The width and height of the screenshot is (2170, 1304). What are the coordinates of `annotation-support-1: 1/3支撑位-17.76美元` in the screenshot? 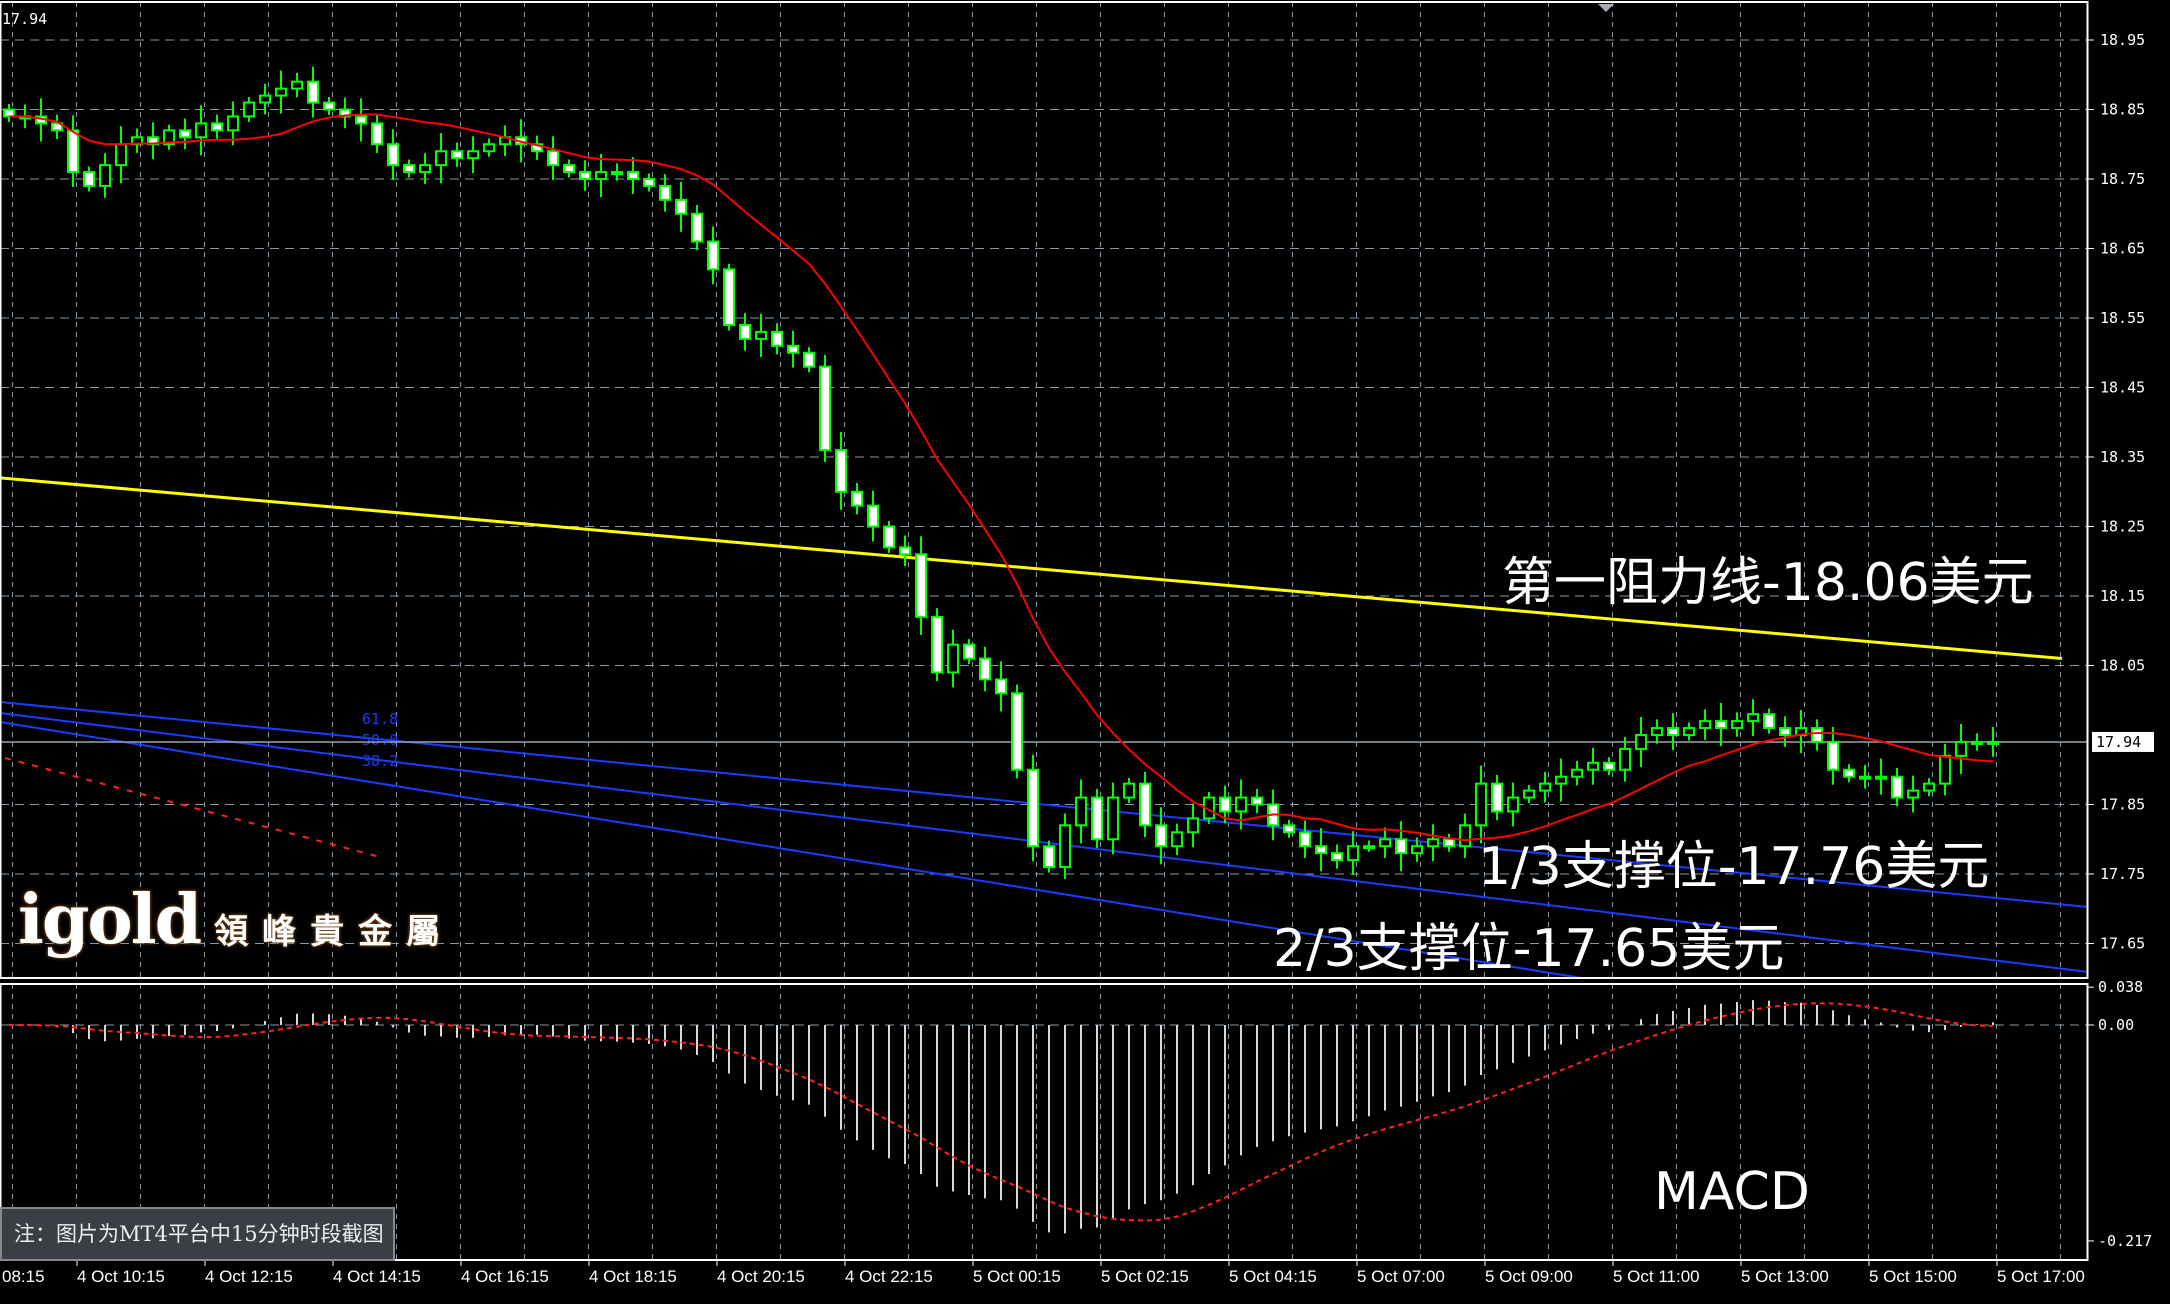 It's located at (1733, 867).